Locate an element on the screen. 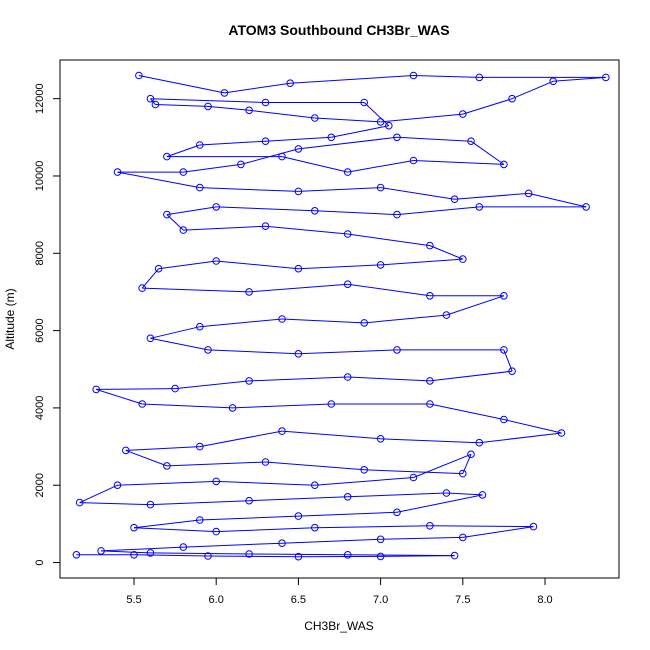 This screenshot has width=650, height=650. y-tick-label: 6000 is located at coordinates (40, 330).